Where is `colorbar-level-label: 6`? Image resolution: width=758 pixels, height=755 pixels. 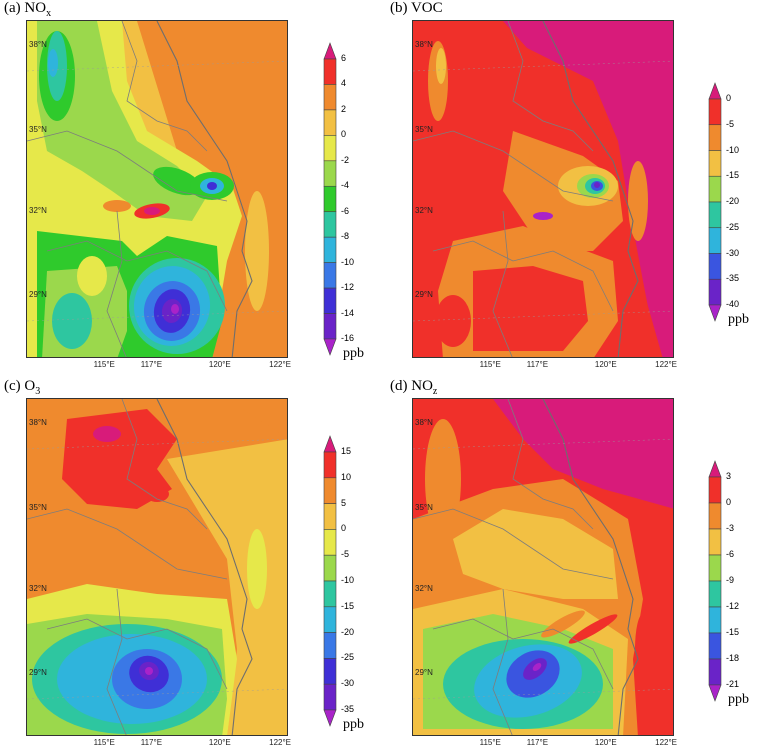
colorbar-level-label: 6 is located at coordinates (344, 58).